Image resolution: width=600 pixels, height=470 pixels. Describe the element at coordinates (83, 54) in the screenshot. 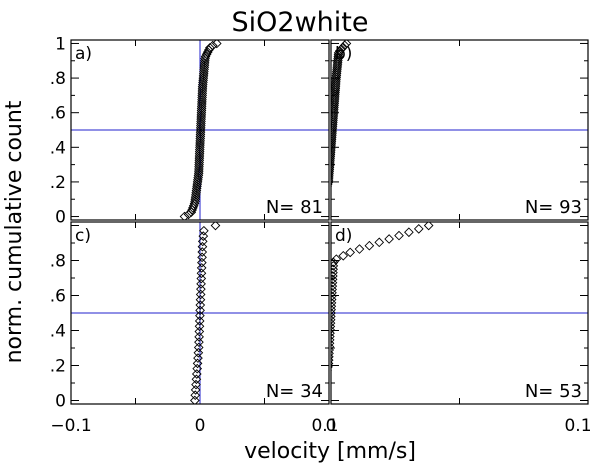

I see `panel-label: a)` at that location.